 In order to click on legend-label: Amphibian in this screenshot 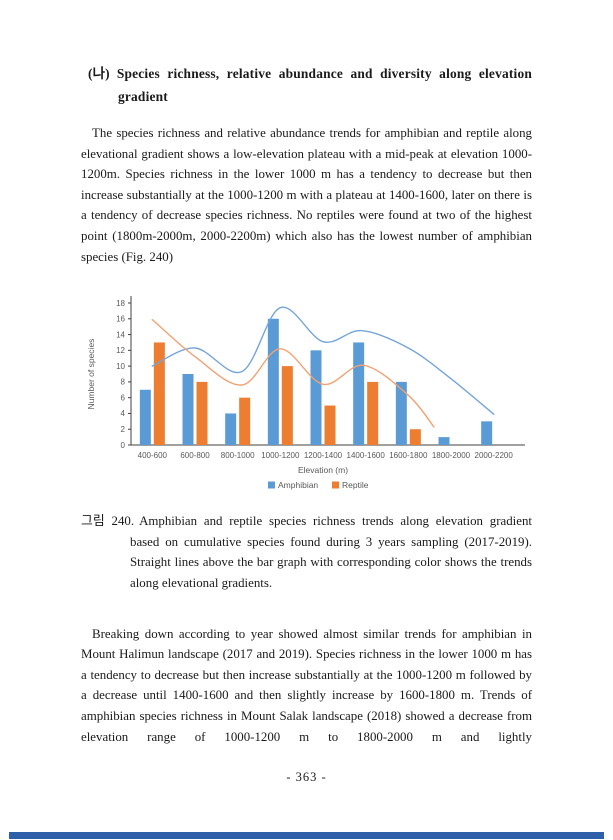, I will do `click(298, 485)`.